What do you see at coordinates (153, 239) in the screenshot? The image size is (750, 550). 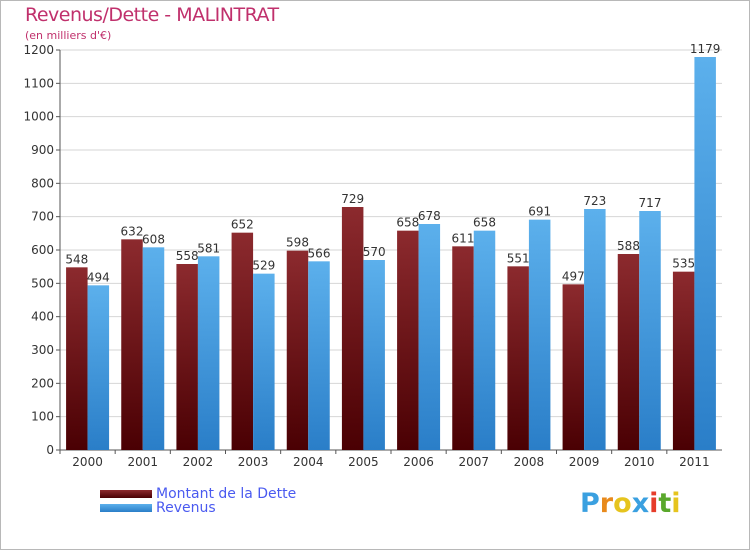 I see `data-label-revenue: 608` at bounding box center [153, 239].